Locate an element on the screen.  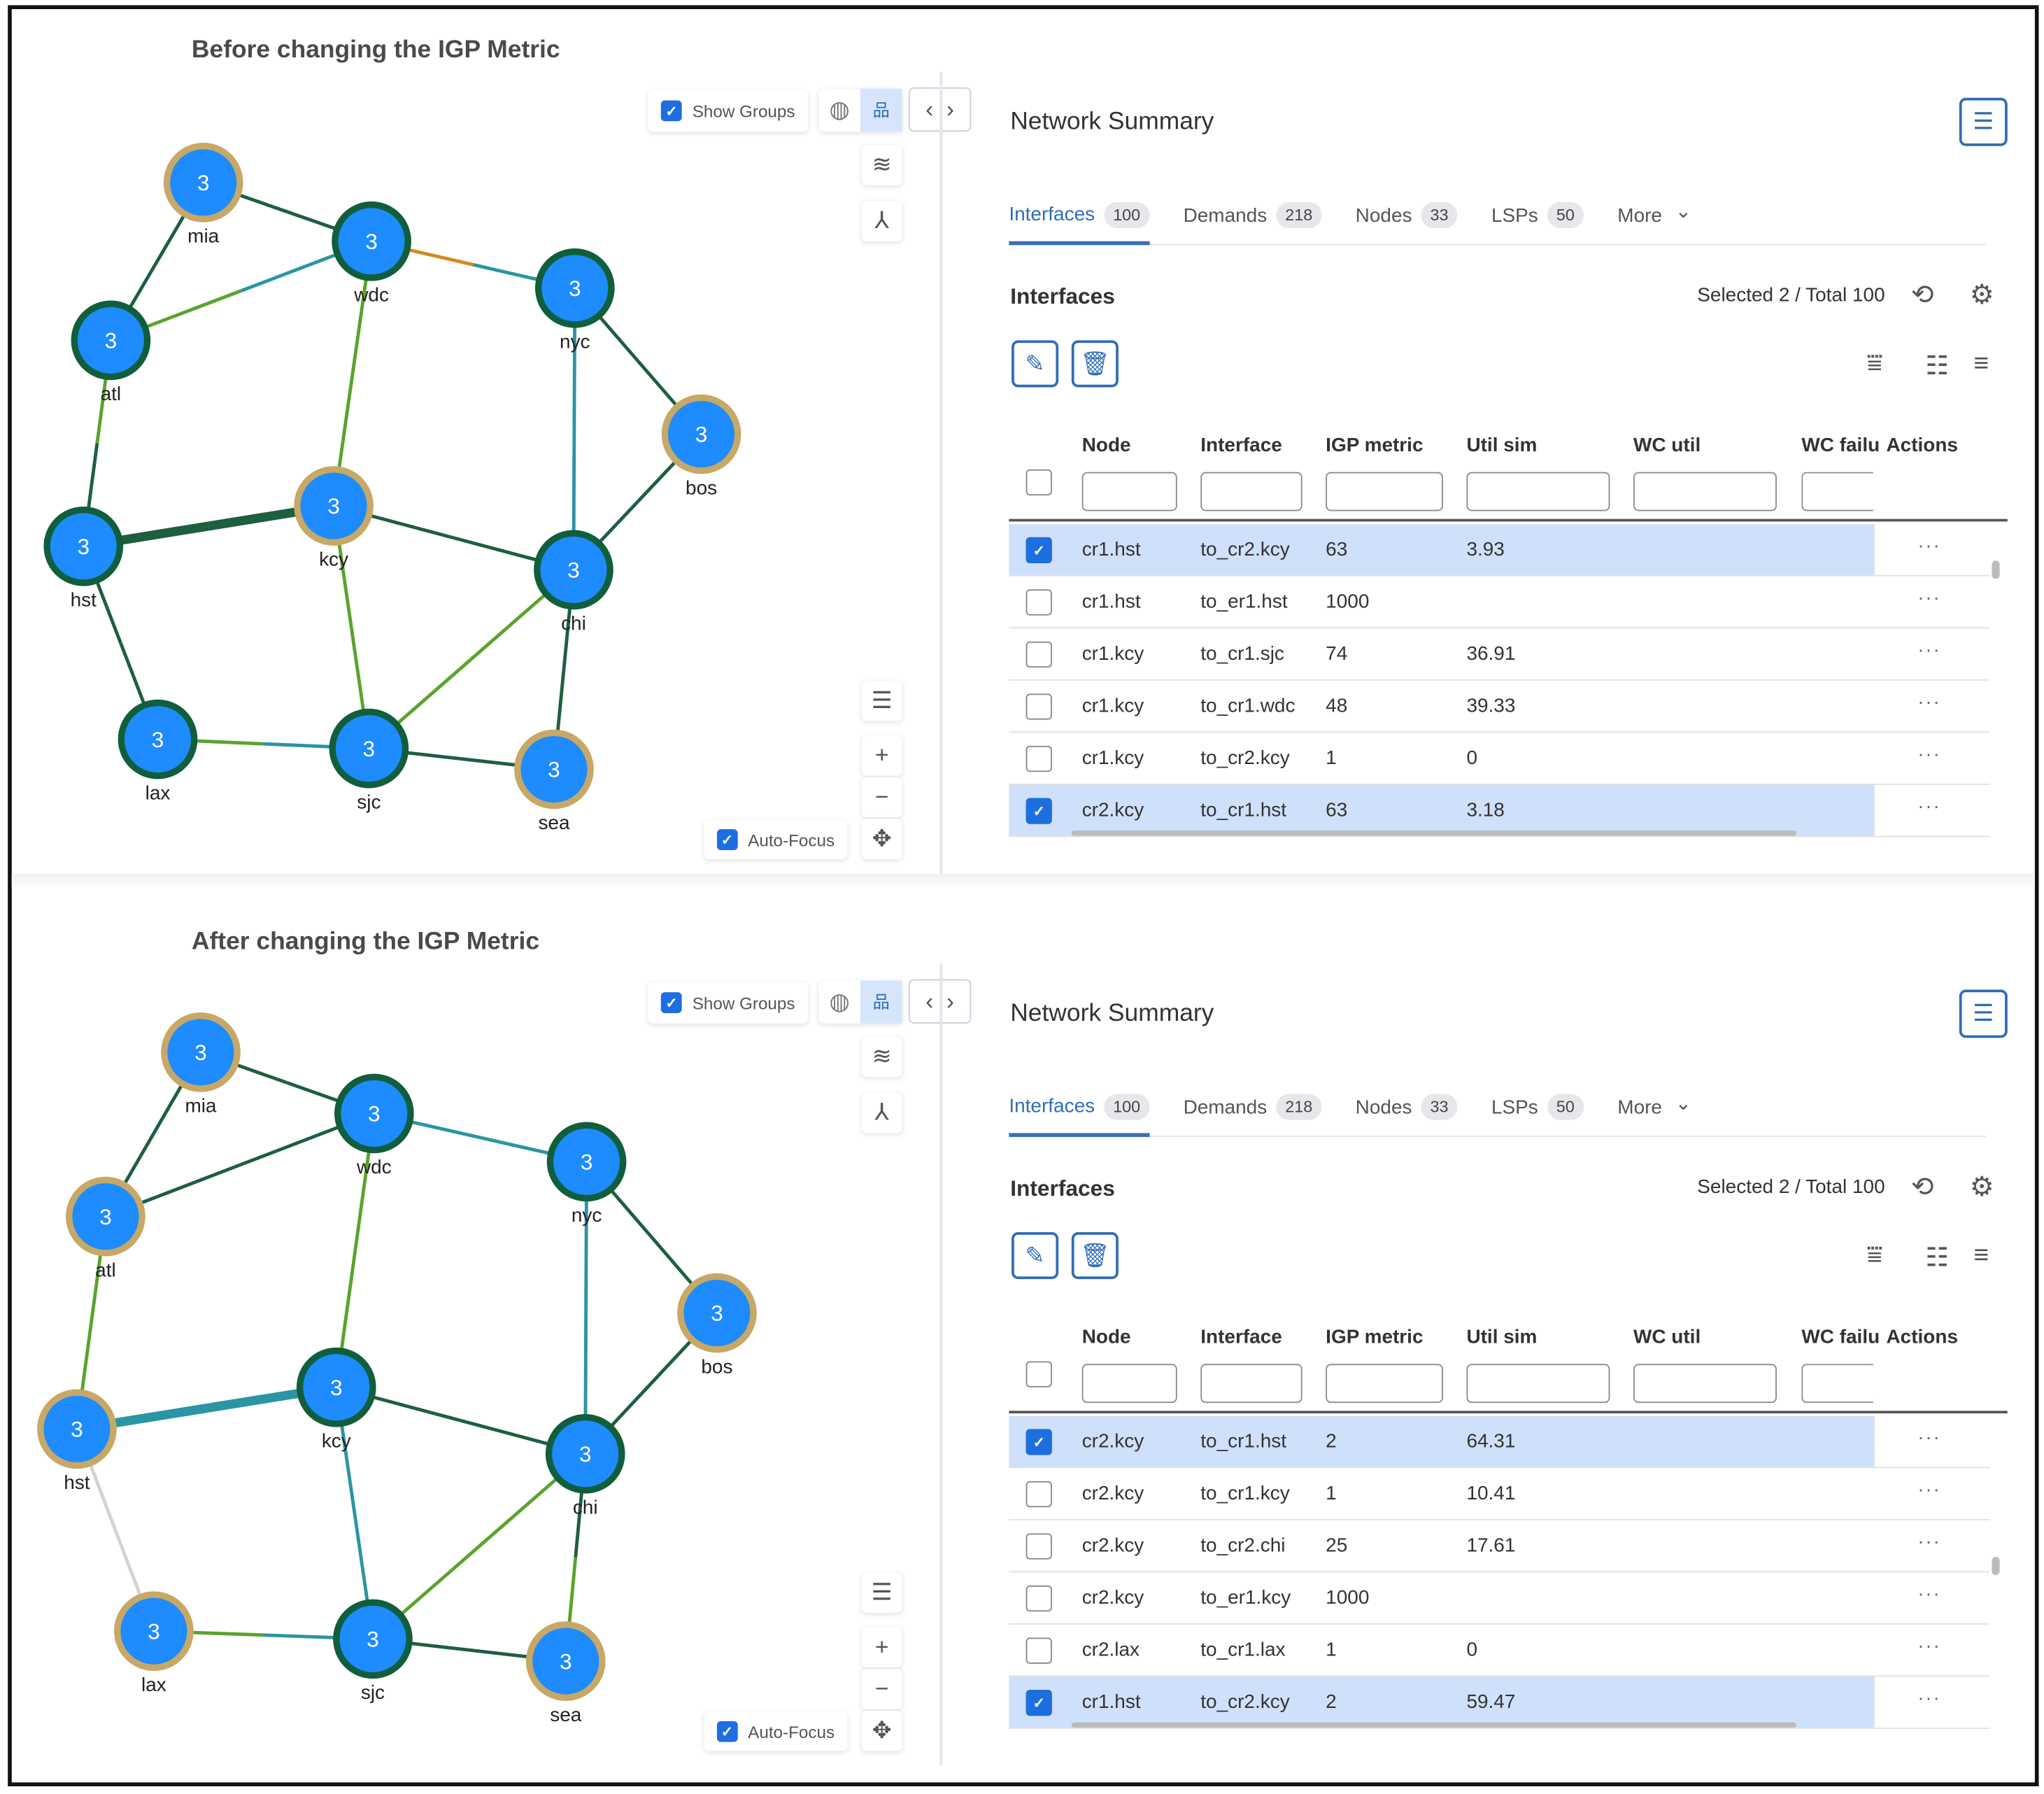
node-sea: 3 sea is located at coordinates (565, 1673).